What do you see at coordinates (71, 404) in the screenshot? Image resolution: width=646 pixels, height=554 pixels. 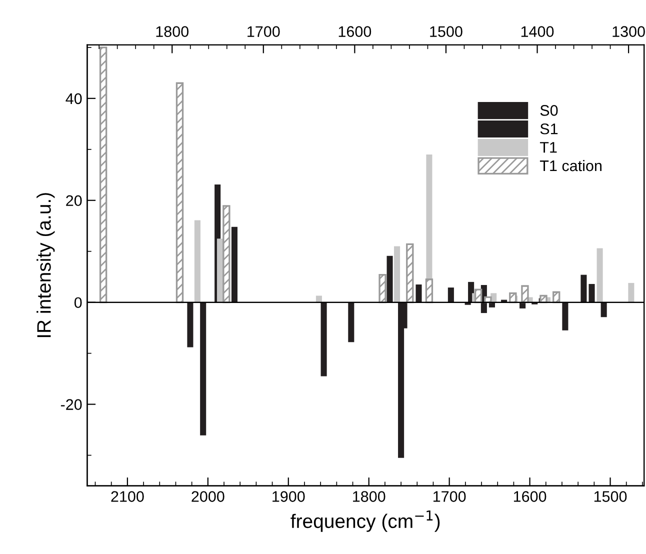 I see `y-tick-label: -20` at bounding box center [71, 404].